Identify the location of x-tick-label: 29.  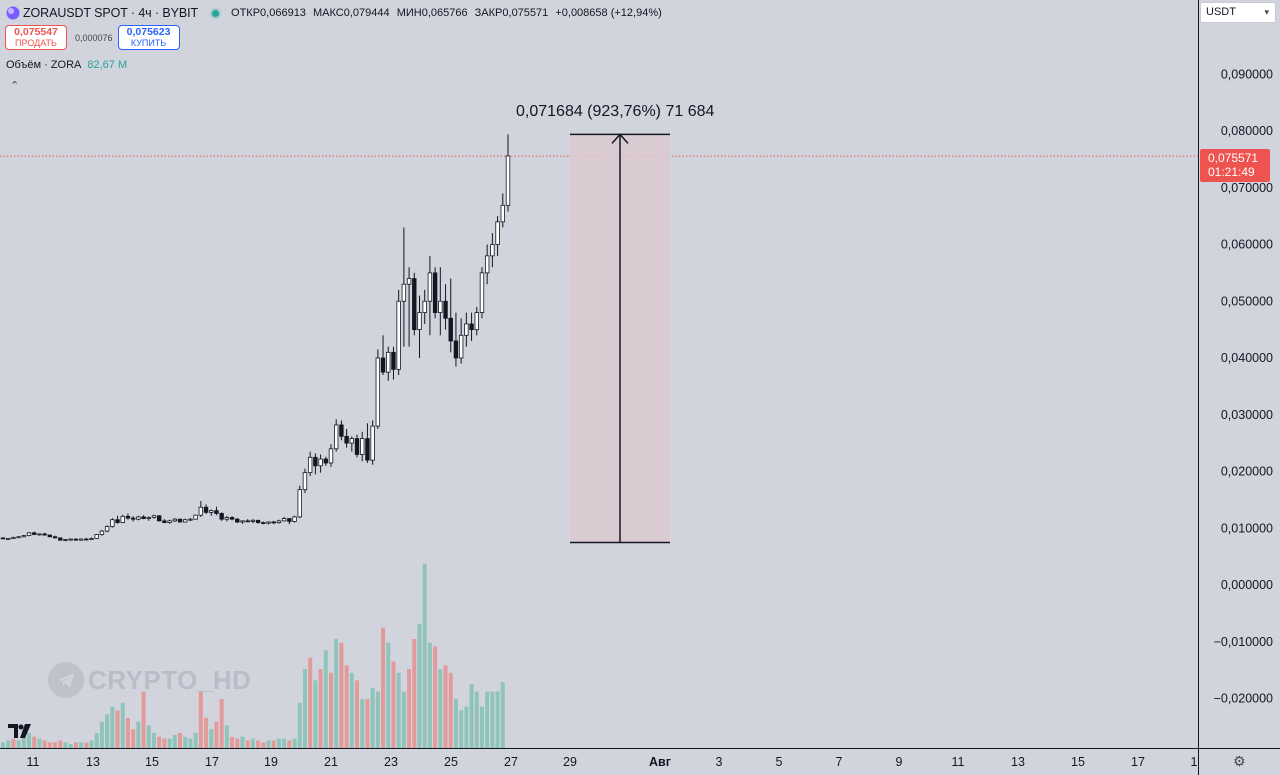
(570, 762).